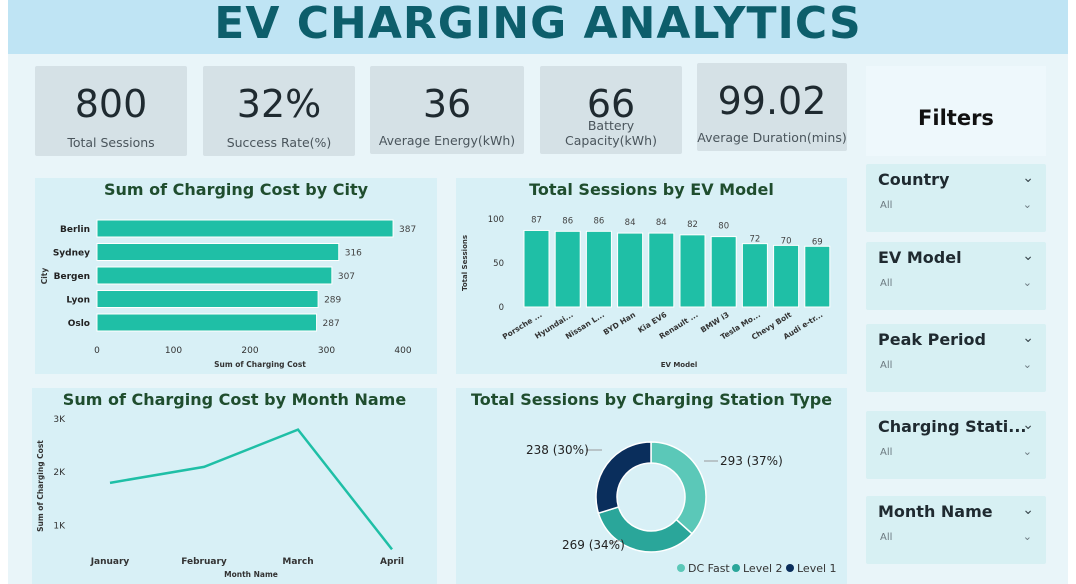  What do you see at coordinates (932, 339) in the screenshot?
I see `slicer-title: Peak Period` at bounding box center [932, 339].